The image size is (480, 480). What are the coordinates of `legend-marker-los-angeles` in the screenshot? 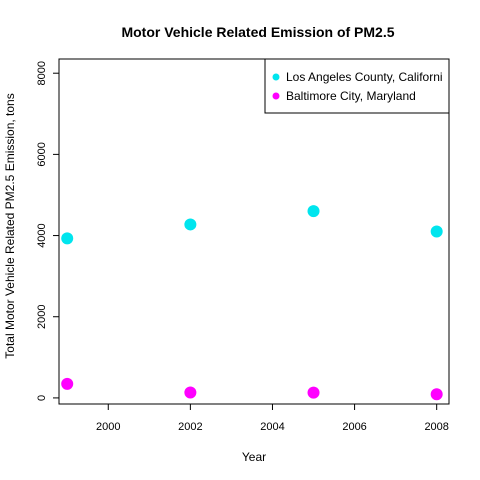 It's located at (276, 77).